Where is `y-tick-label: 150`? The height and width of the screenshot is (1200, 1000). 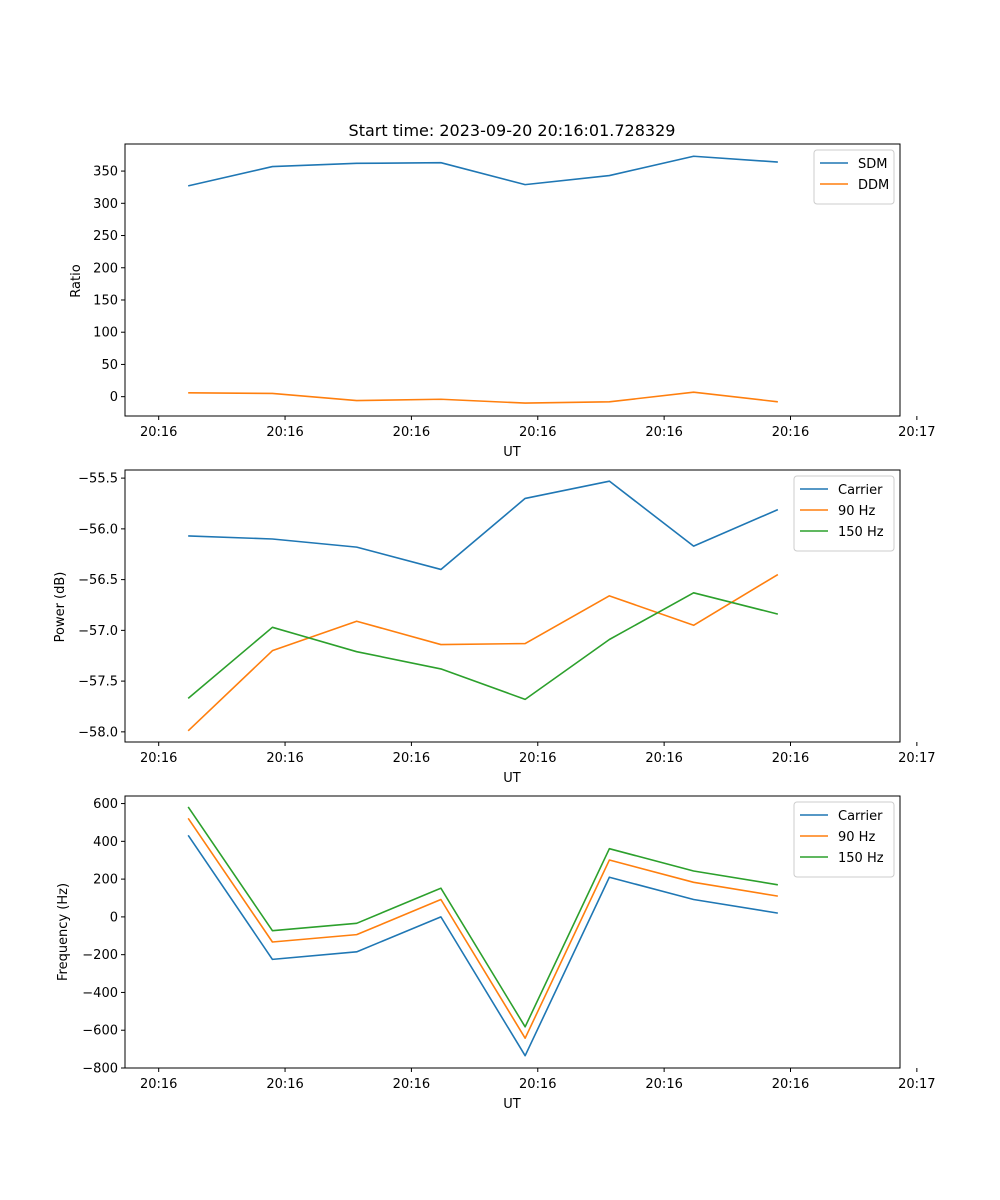
y-tick-label: 150 is located at coordinates (105, 300).